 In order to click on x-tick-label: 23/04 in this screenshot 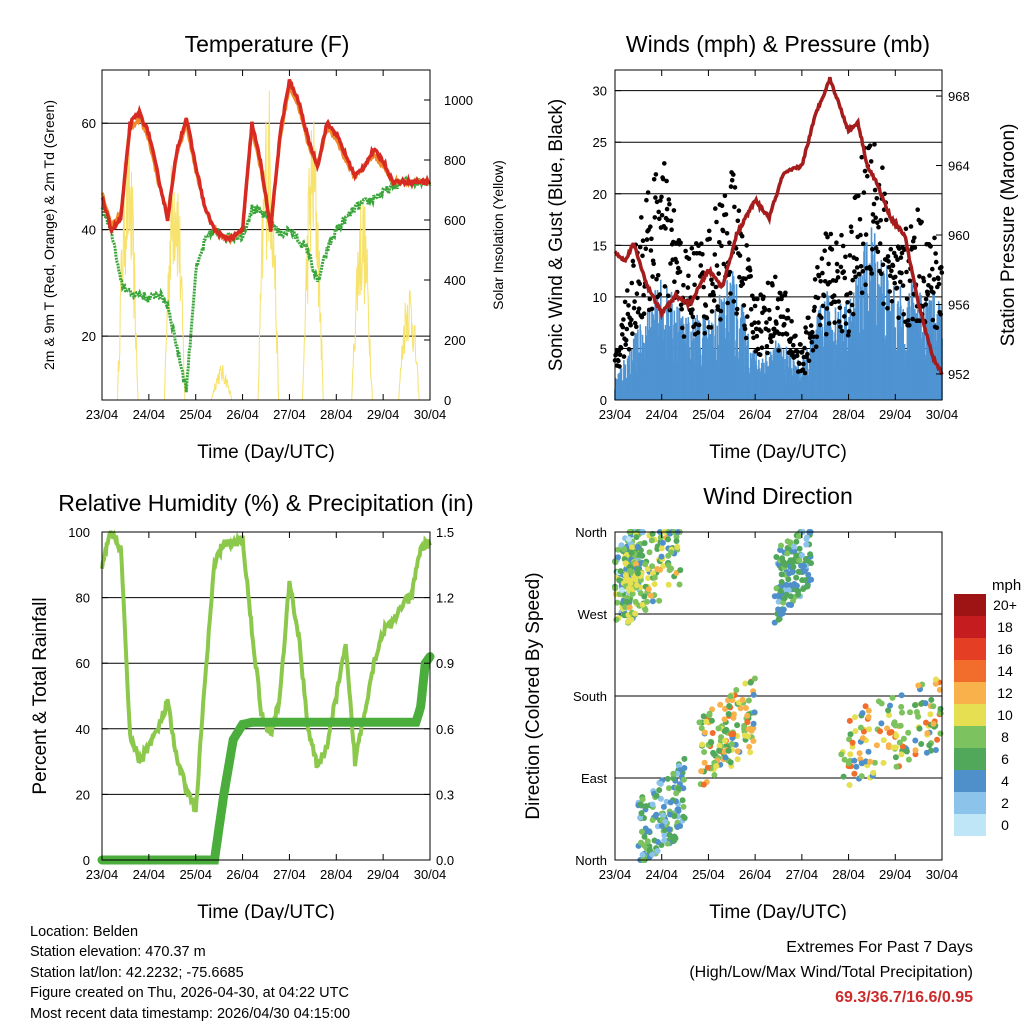, I will do `click(102, 414)`.